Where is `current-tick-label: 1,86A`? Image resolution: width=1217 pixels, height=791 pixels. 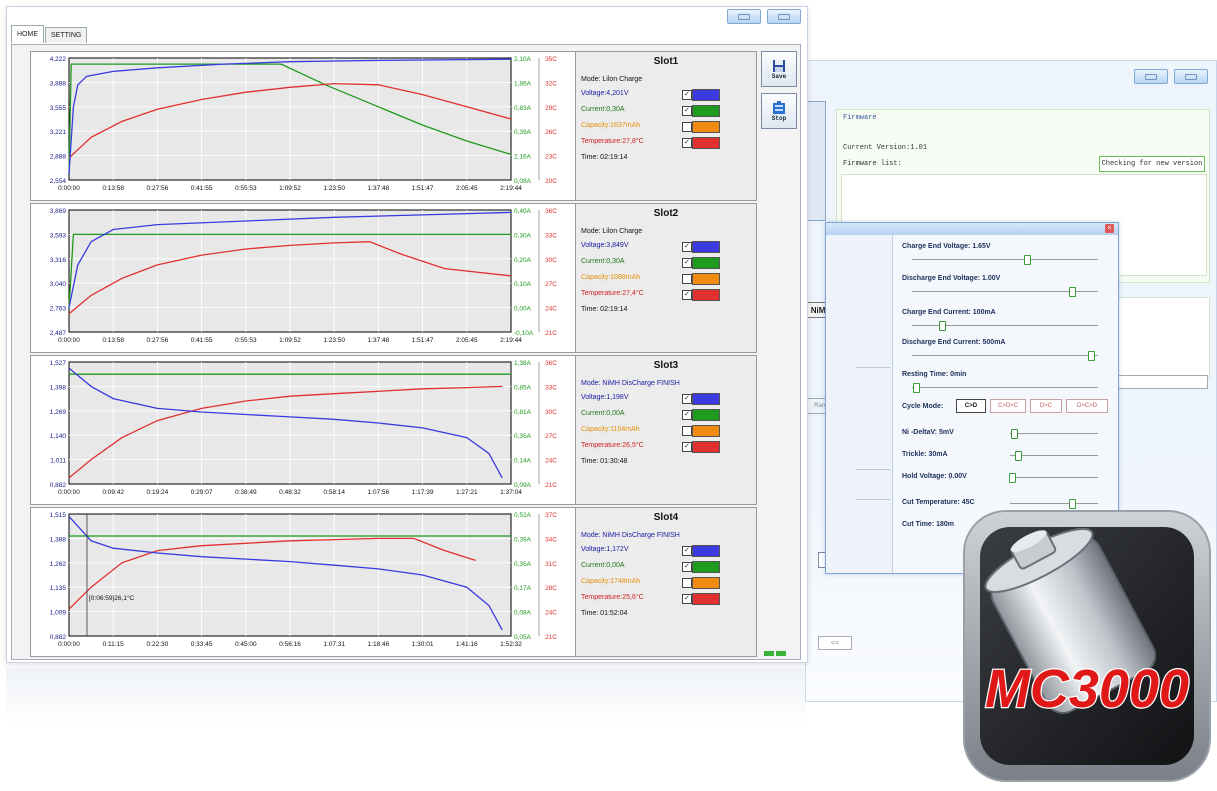 current-tick-label: 1,86A is located at coordinates (523, 83).